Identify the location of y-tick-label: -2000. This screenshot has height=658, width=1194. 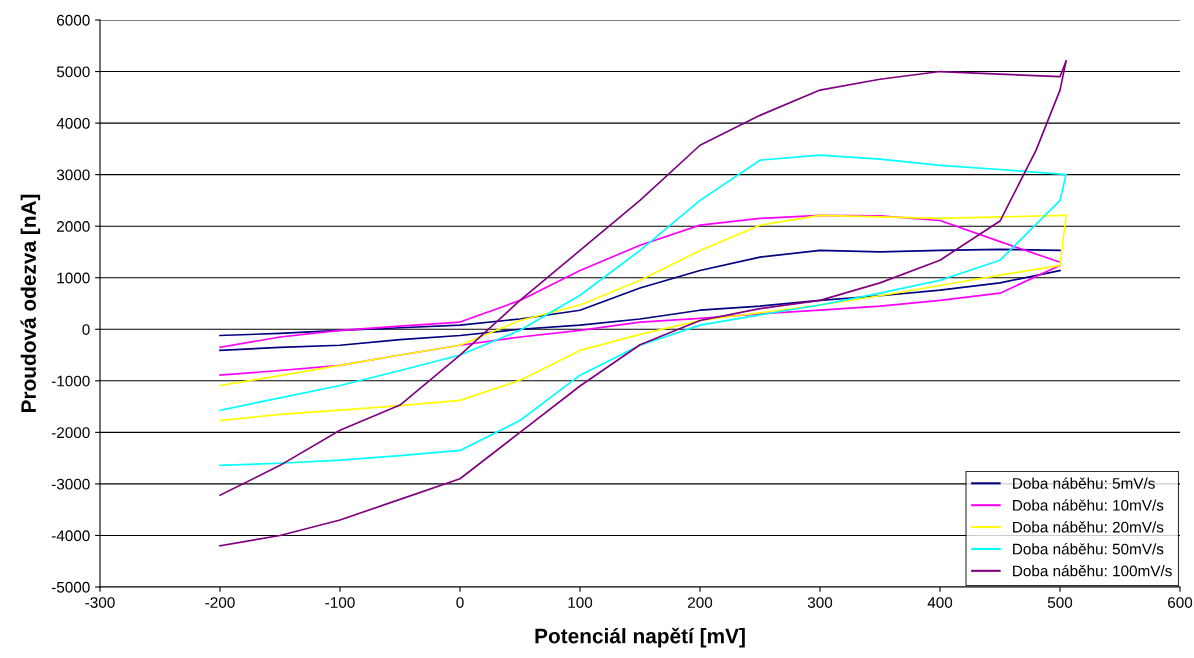
(70, 433).